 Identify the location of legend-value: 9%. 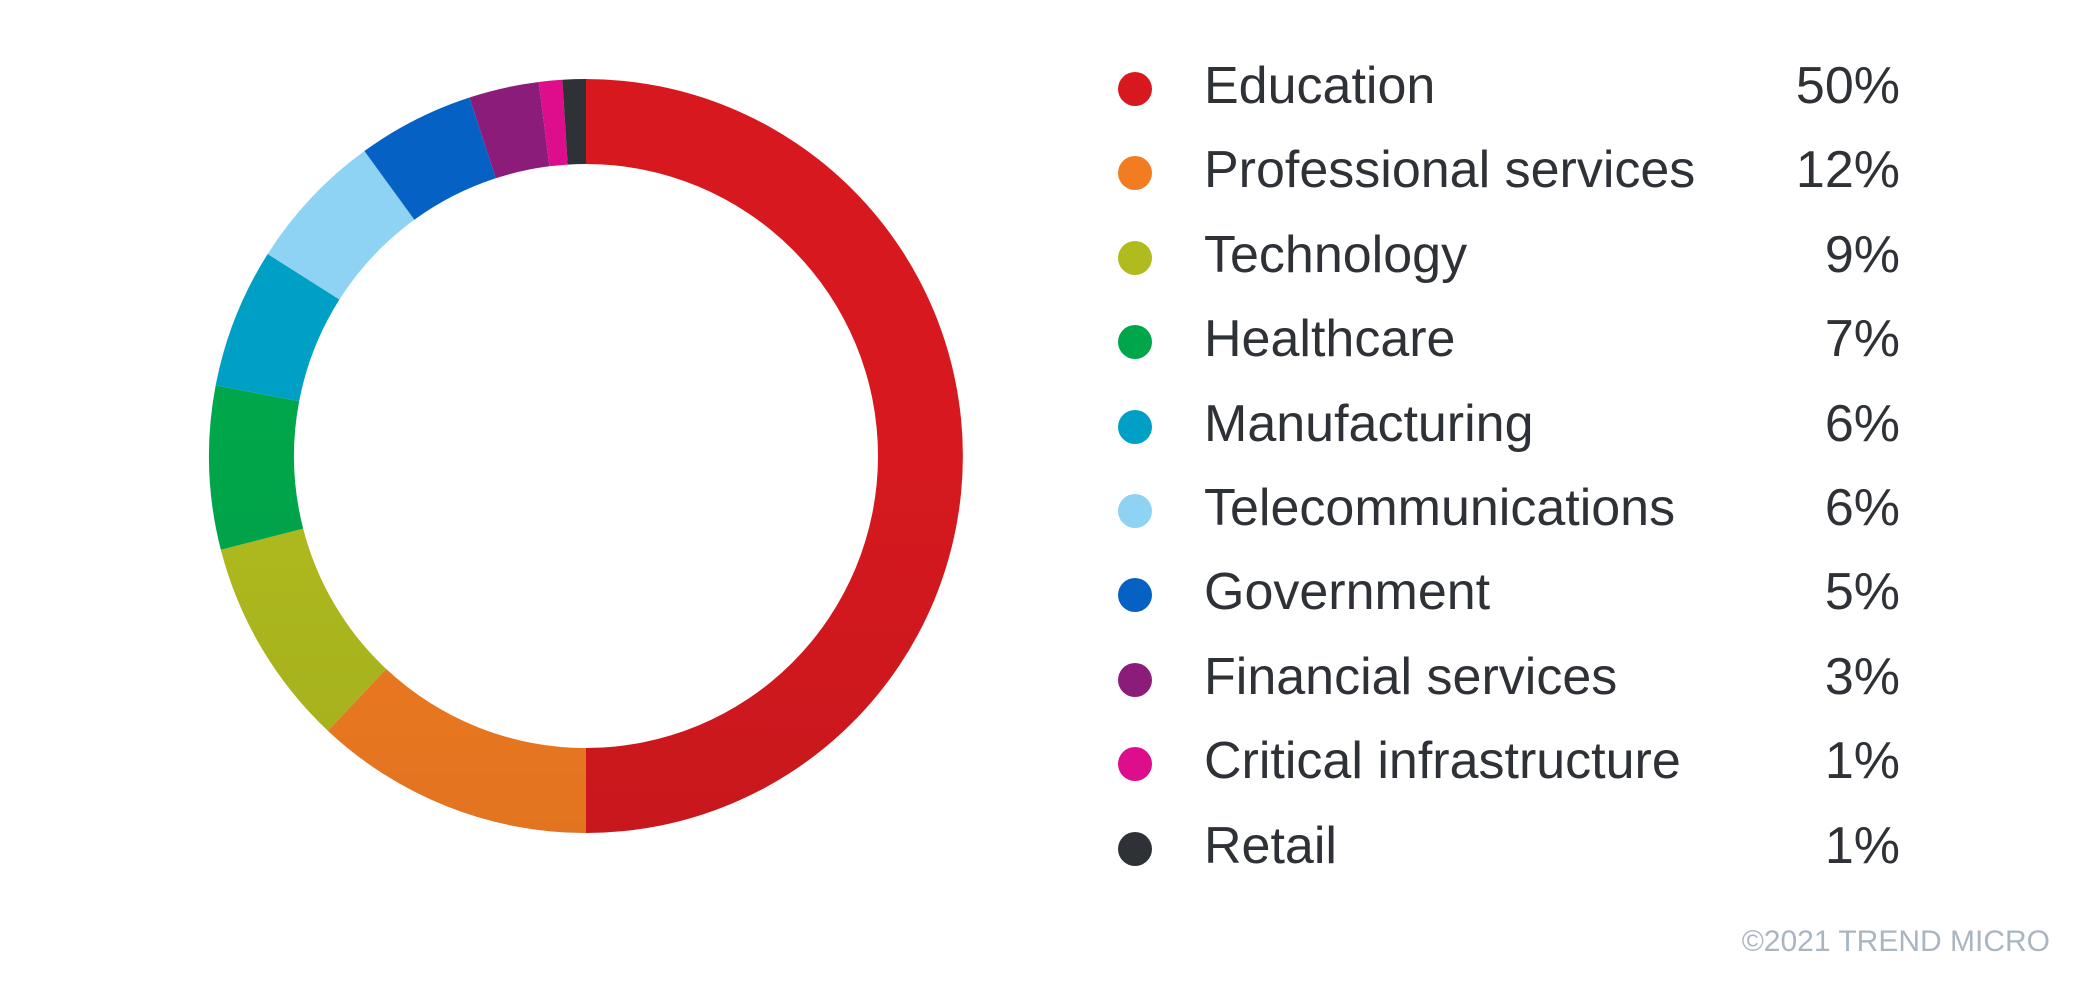
(1862, 254).